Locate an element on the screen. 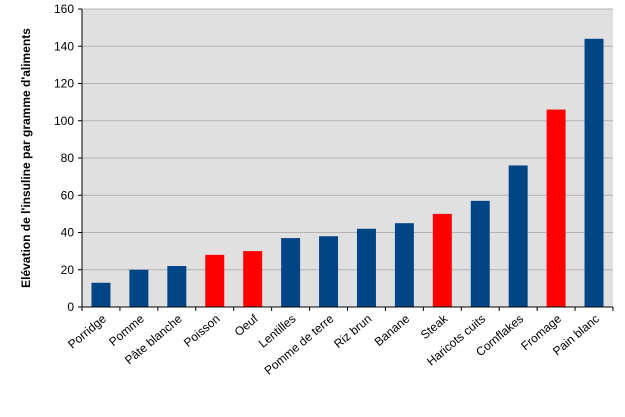  y-tick-label: 80 is located at coordinates (68, 158).